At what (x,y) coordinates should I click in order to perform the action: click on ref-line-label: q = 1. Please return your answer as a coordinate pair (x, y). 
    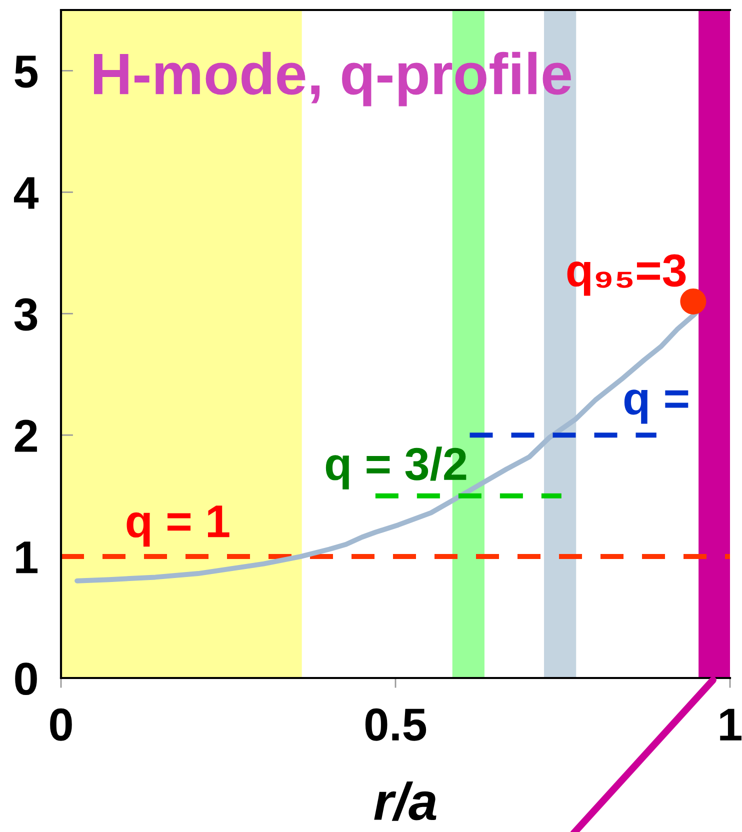
    Looking at the image, I should click on (178, 526).